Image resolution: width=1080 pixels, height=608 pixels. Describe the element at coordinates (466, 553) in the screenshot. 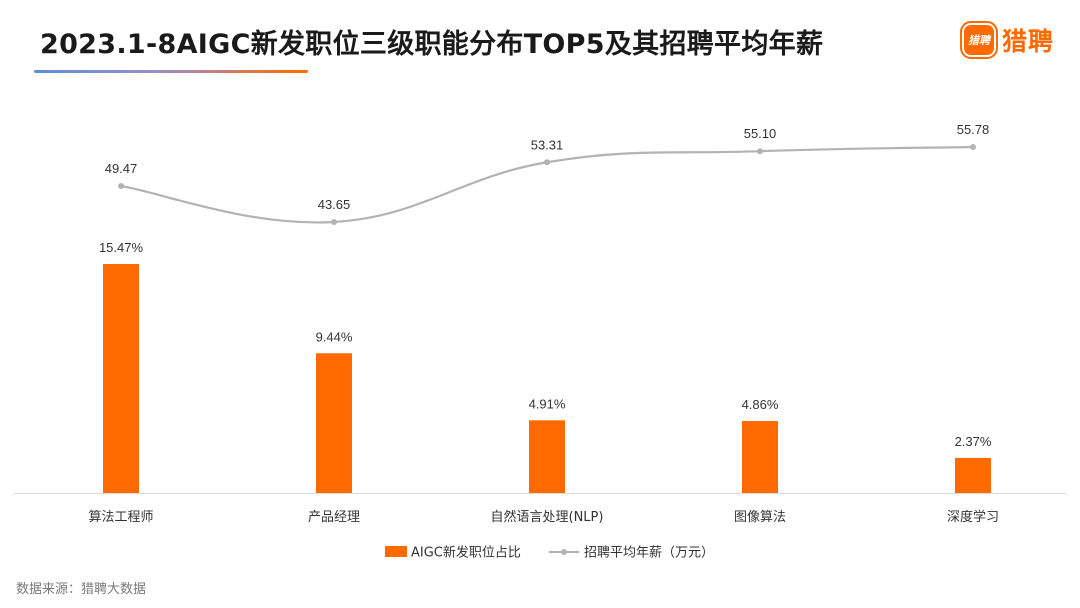

I see `legend-bar-label: AIGC新发职位占比` at that location.